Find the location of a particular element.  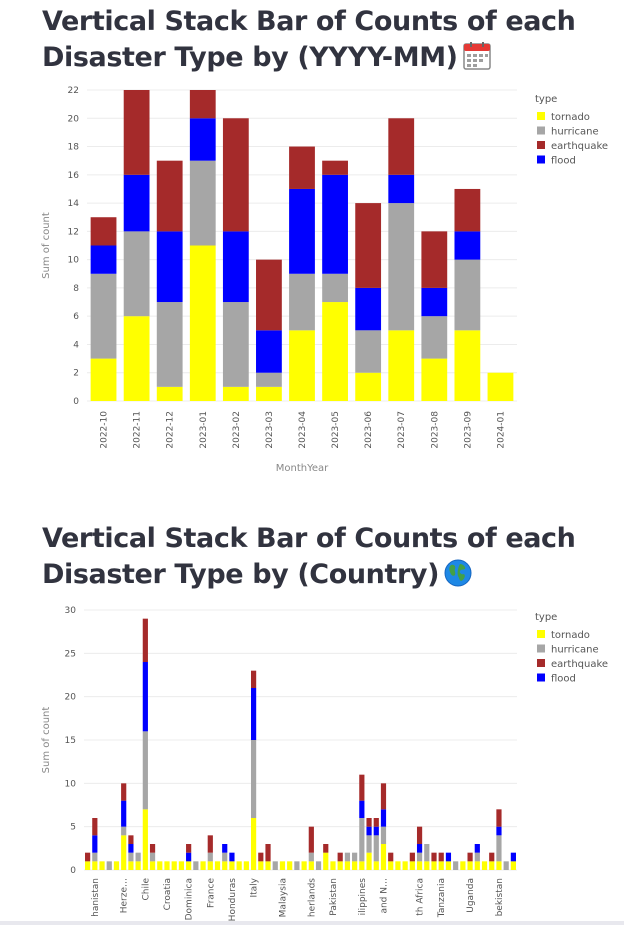

legend-label-earthquake: earthquake is located at coordinates (579, 664).